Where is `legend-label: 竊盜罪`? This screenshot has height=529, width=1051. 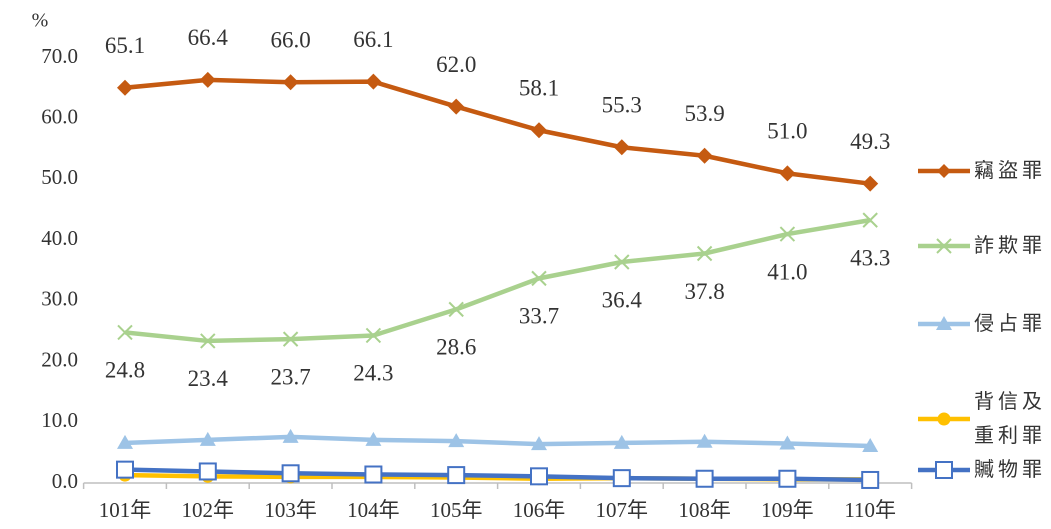 legend-label: 竊盜罪 is located at coordinates (1010, 171).